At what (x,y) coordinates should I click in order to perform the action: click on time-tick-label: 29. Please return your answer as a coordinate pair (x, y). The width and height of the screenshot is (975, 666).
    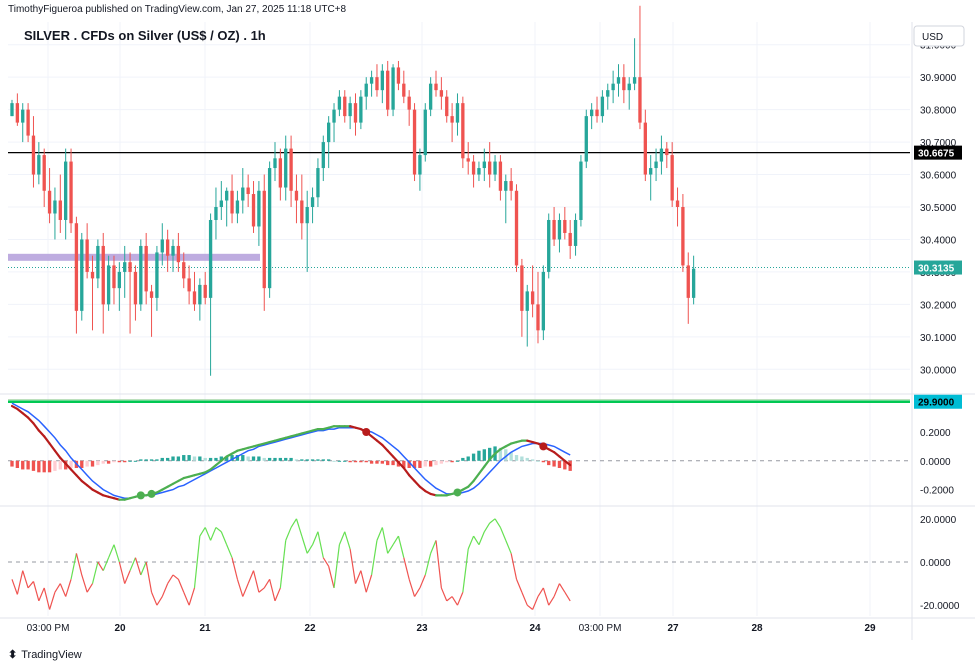
    Looking at the image, I should click on (870, 628).